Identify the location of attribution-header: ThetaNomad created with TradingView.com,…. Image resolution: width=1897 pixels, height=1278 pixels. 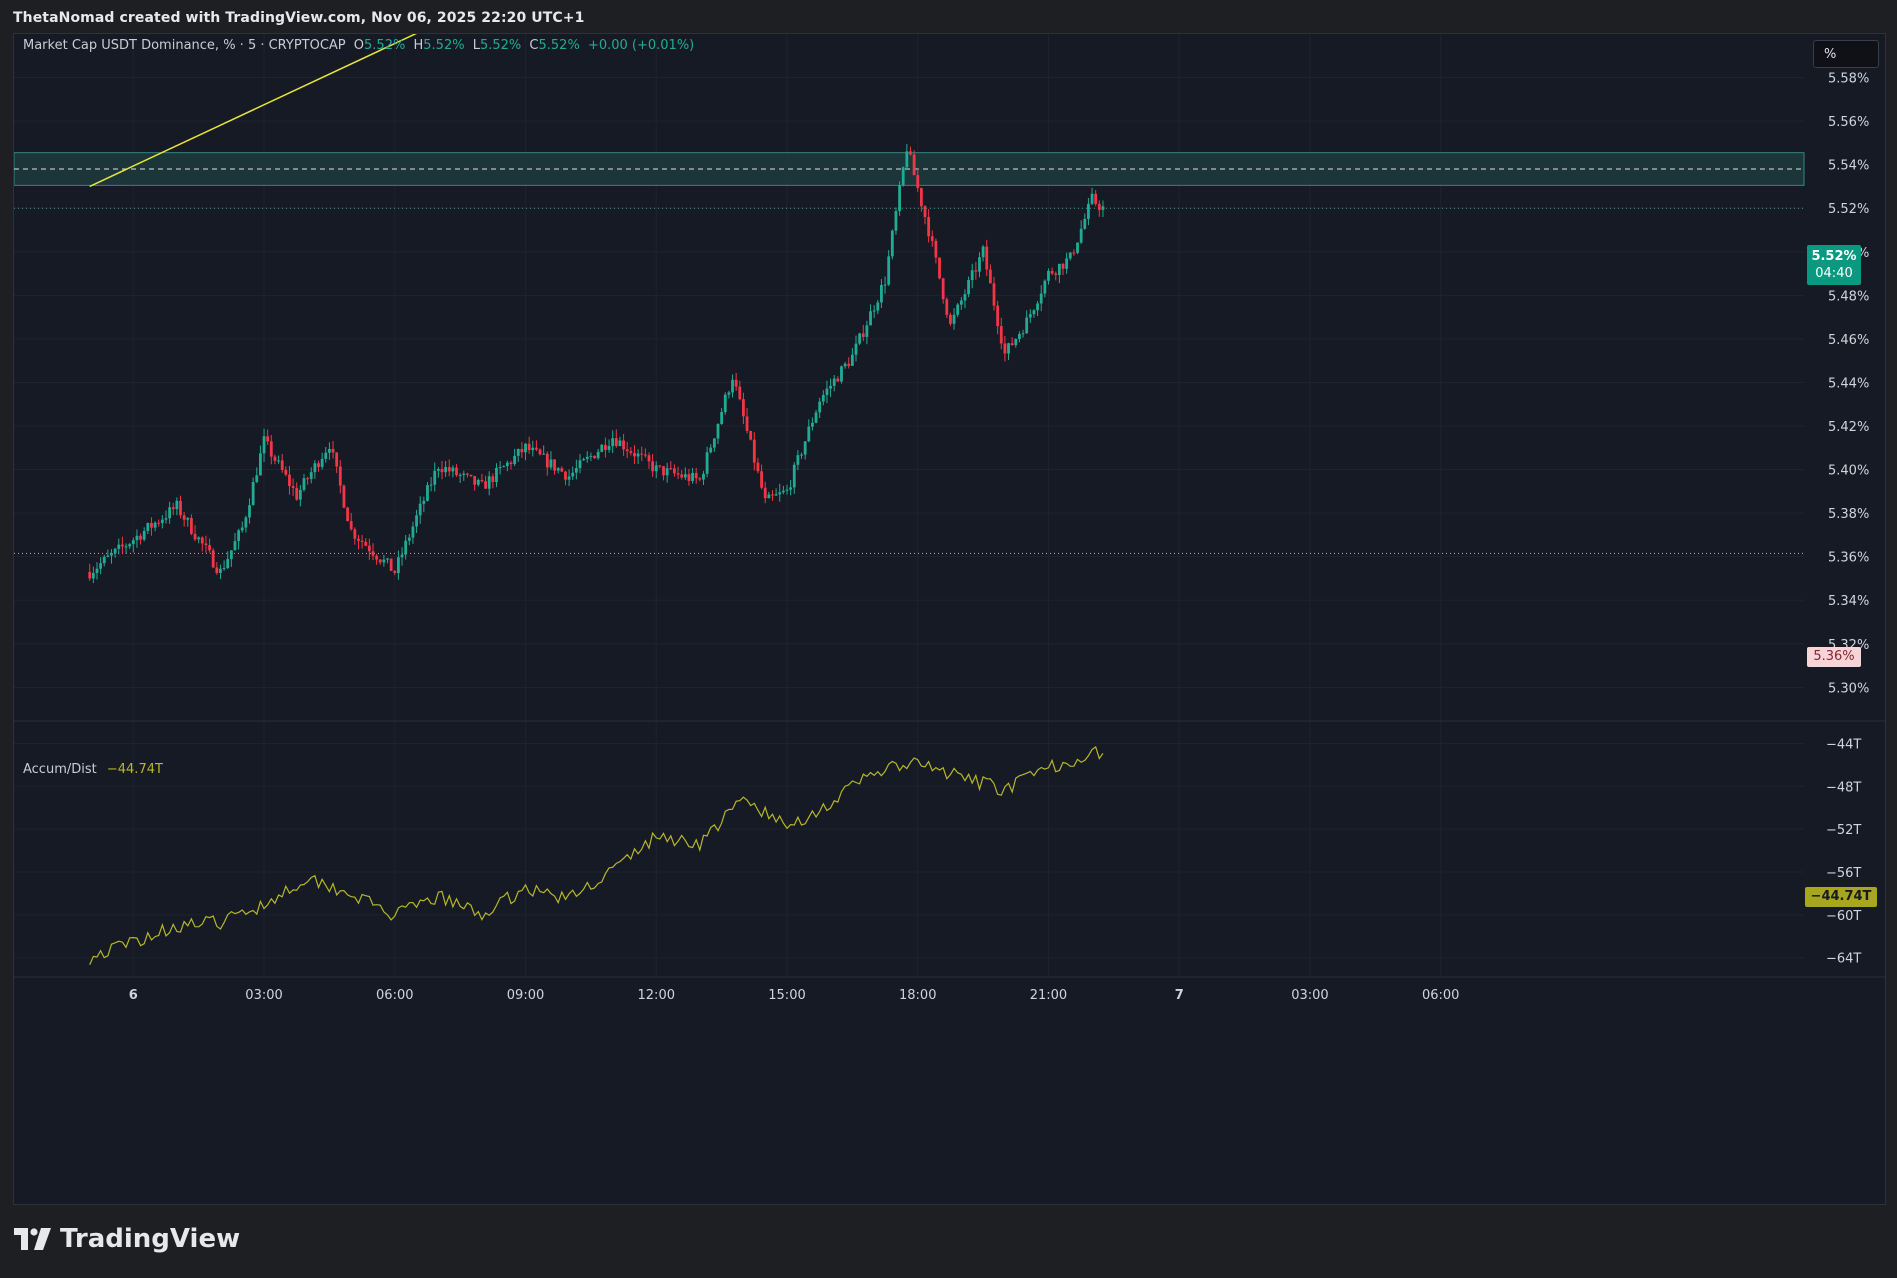
(299, 18).